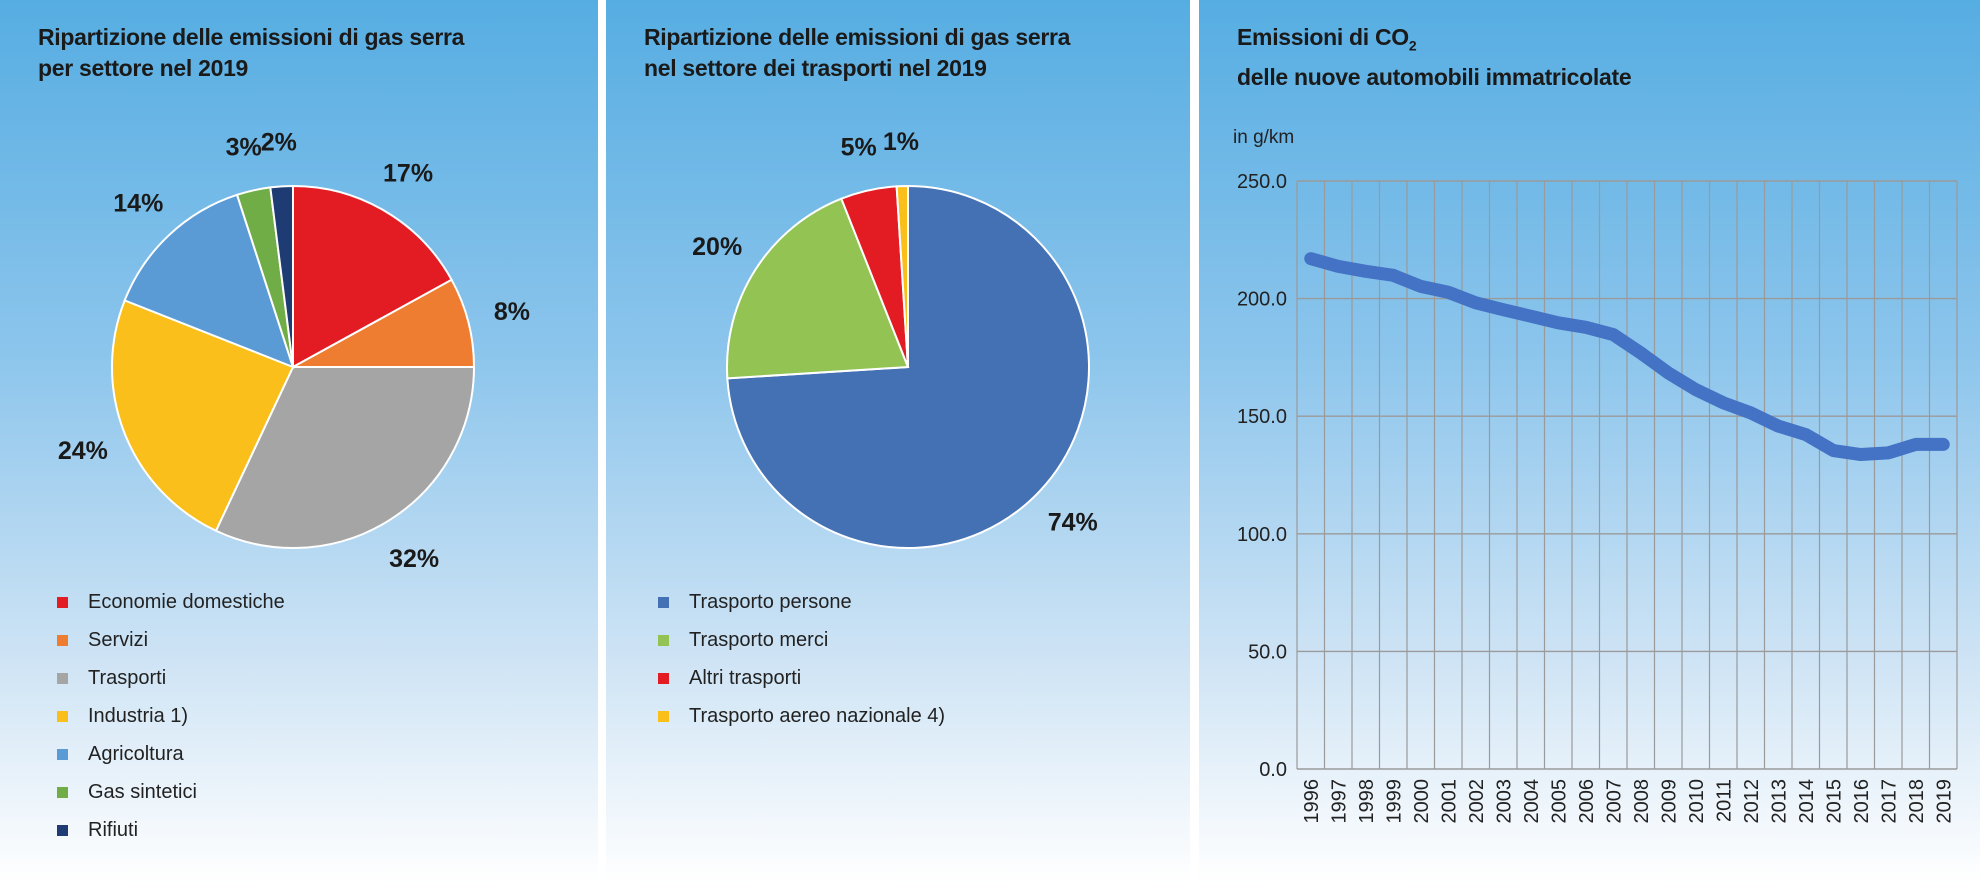 This screenshot has width=1980, height=884. Describe the element at coordinates (171, 640) in the screenshot. I see `legend-item: Servizi` at that location.